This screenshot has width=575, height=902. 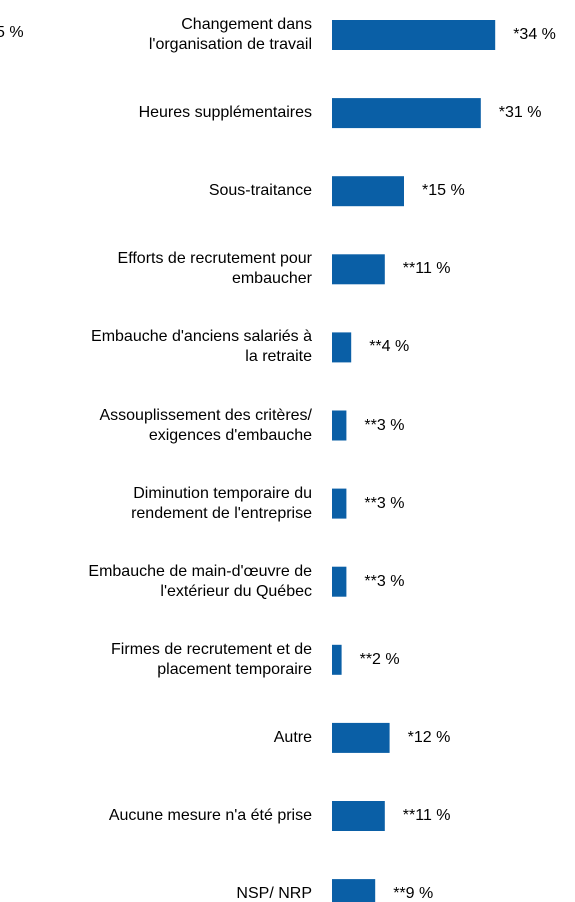 What do you see at coordinates (274, 893) in the screenshot?
I see `category-label: NSP/ NRP` at bounding box center [274, 893].